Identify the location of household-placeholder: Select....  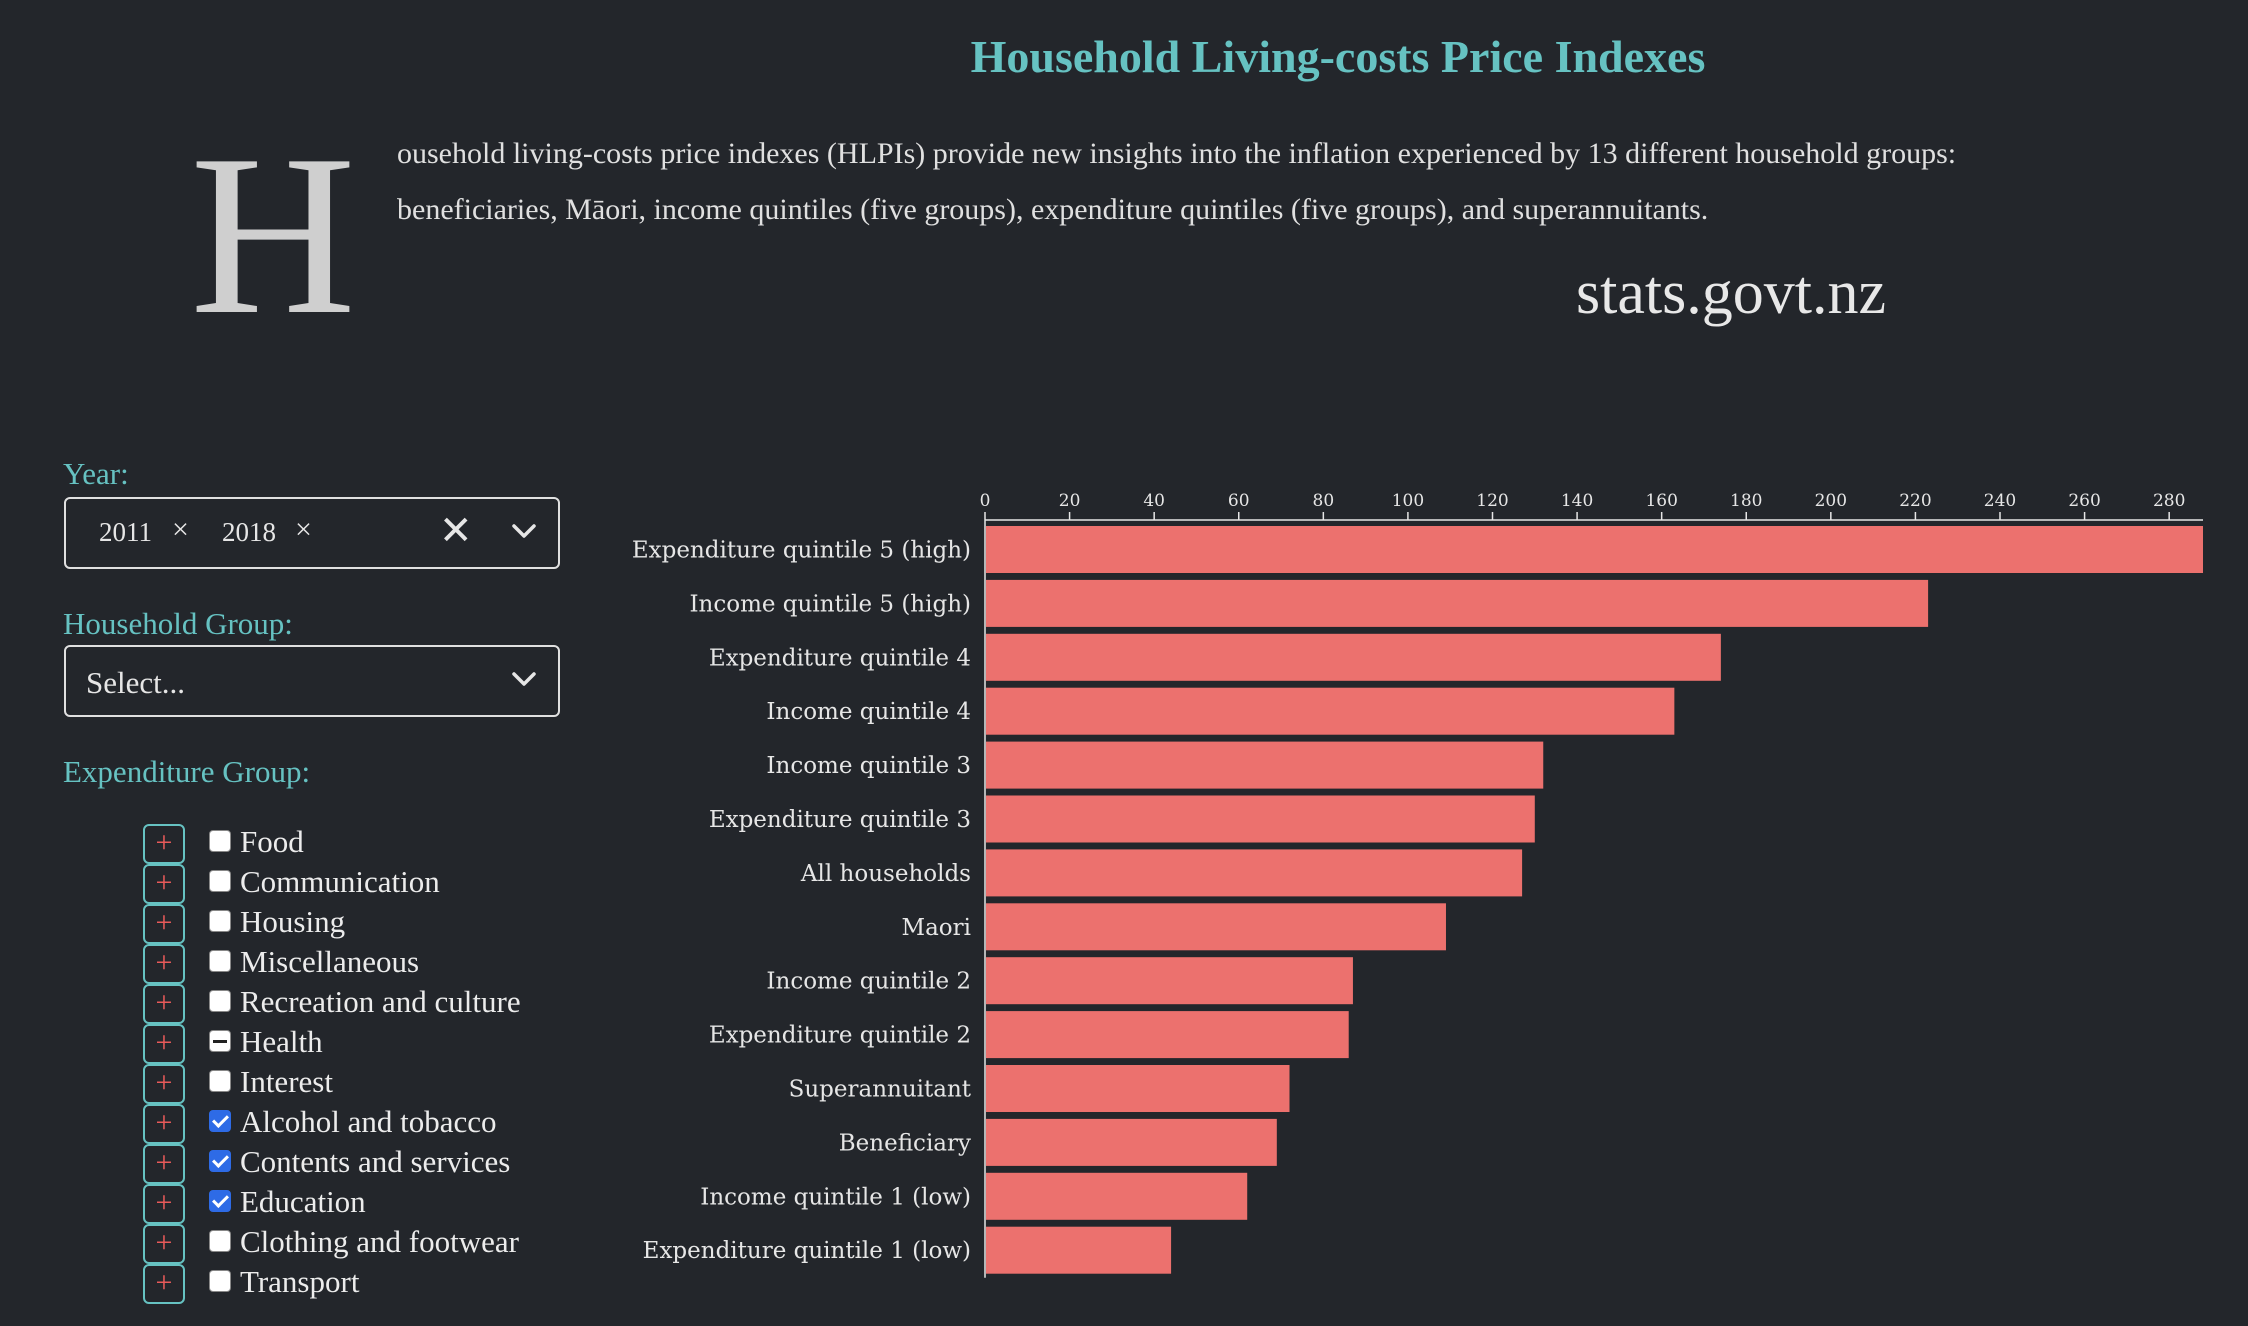
(135, 682).